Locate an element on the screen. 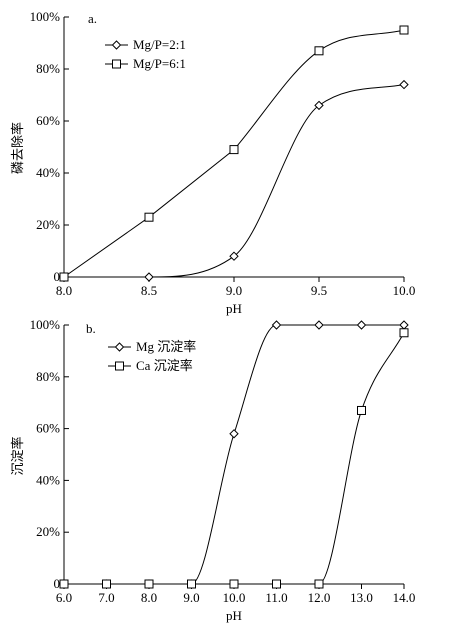 The width and height of the screenshot is (458, 640). panel-b-legend-label-1: Mg 沉淀率 is located at coordinates (166, 346).